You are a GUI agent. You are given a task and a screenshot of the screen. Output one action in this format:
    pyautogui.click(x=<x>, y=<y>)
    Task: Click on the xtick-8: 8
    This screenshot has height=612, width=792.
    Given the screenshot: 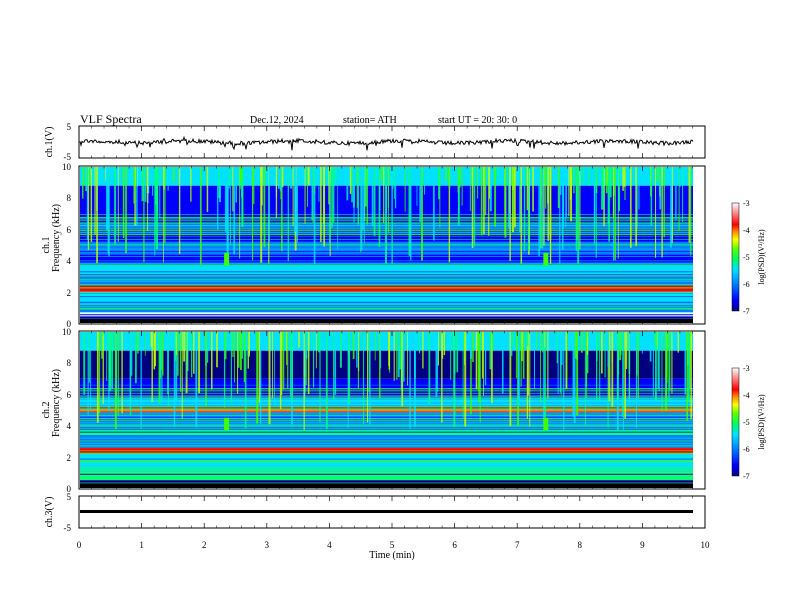 What is the action you would take?
    pyautogui.click(x=580, y=545)
    